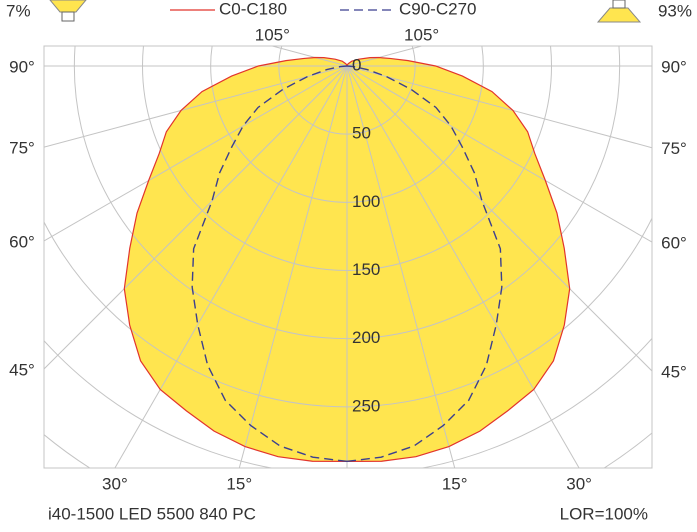 Image resolution: width=697 pixels, height=532 pixels. Describe the element at coordinates (18, 10) in the screenshot. I see `upward-ratio: 7%` at that location.